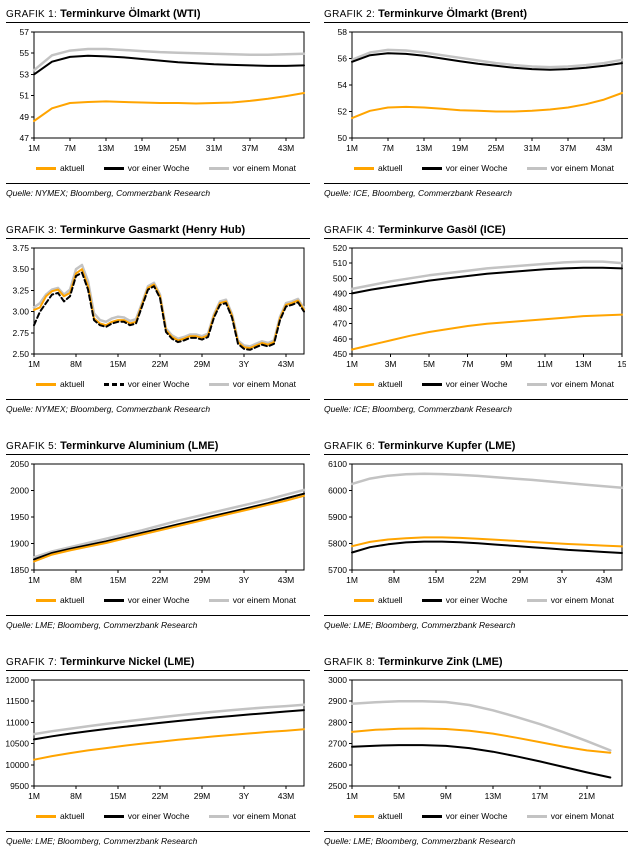  Describe the element at coordinates (20, 269) in the screenshot. I see `svg-text: 3.50` at that location.